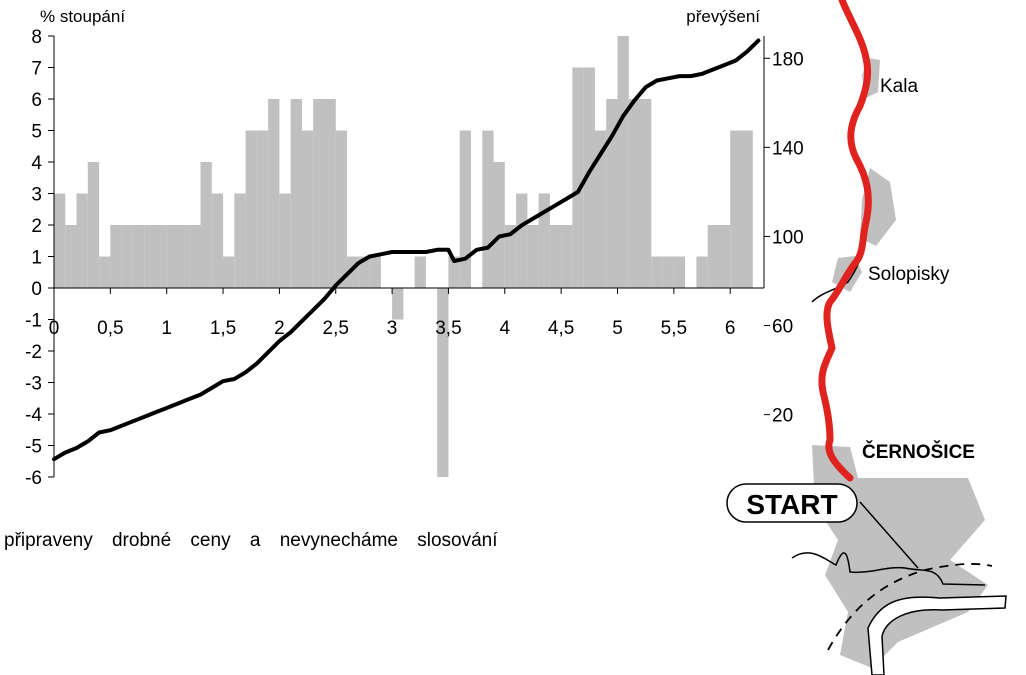 Image resolution: width=1026 pixels, height=675 pixels. Describe the element at coordinates (909, 274) in the screenshot. I see `place-label-solopisky: Solopisky` at that location.